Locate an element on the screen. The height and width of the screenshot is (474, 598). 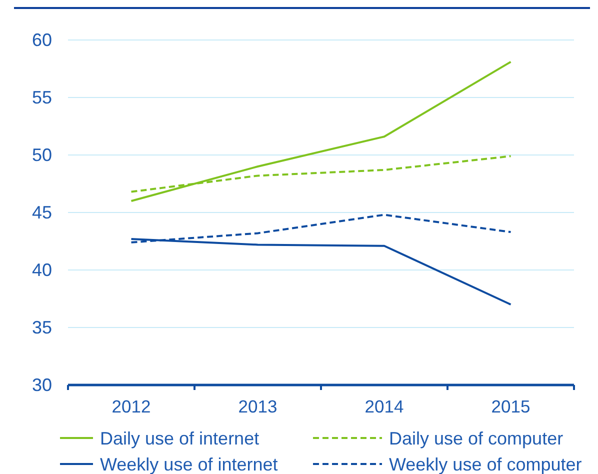
y-tick-label: 55 is located at coordinates (42, 97).